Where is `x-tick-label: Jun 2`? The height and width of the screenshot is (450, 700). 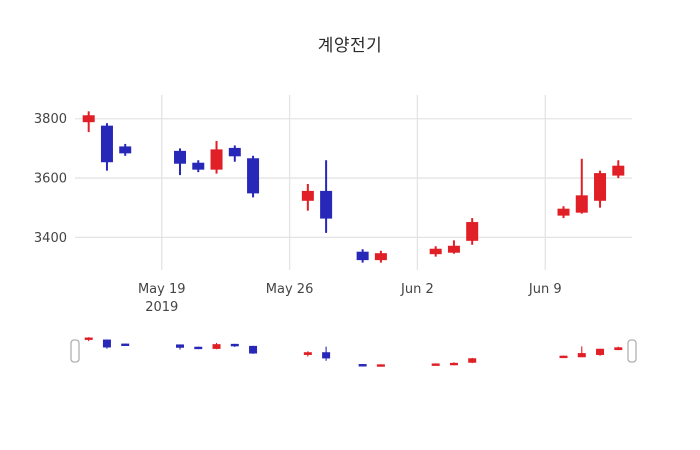 x-tick-label: Jun 2 is located at coordinates (417, 289).